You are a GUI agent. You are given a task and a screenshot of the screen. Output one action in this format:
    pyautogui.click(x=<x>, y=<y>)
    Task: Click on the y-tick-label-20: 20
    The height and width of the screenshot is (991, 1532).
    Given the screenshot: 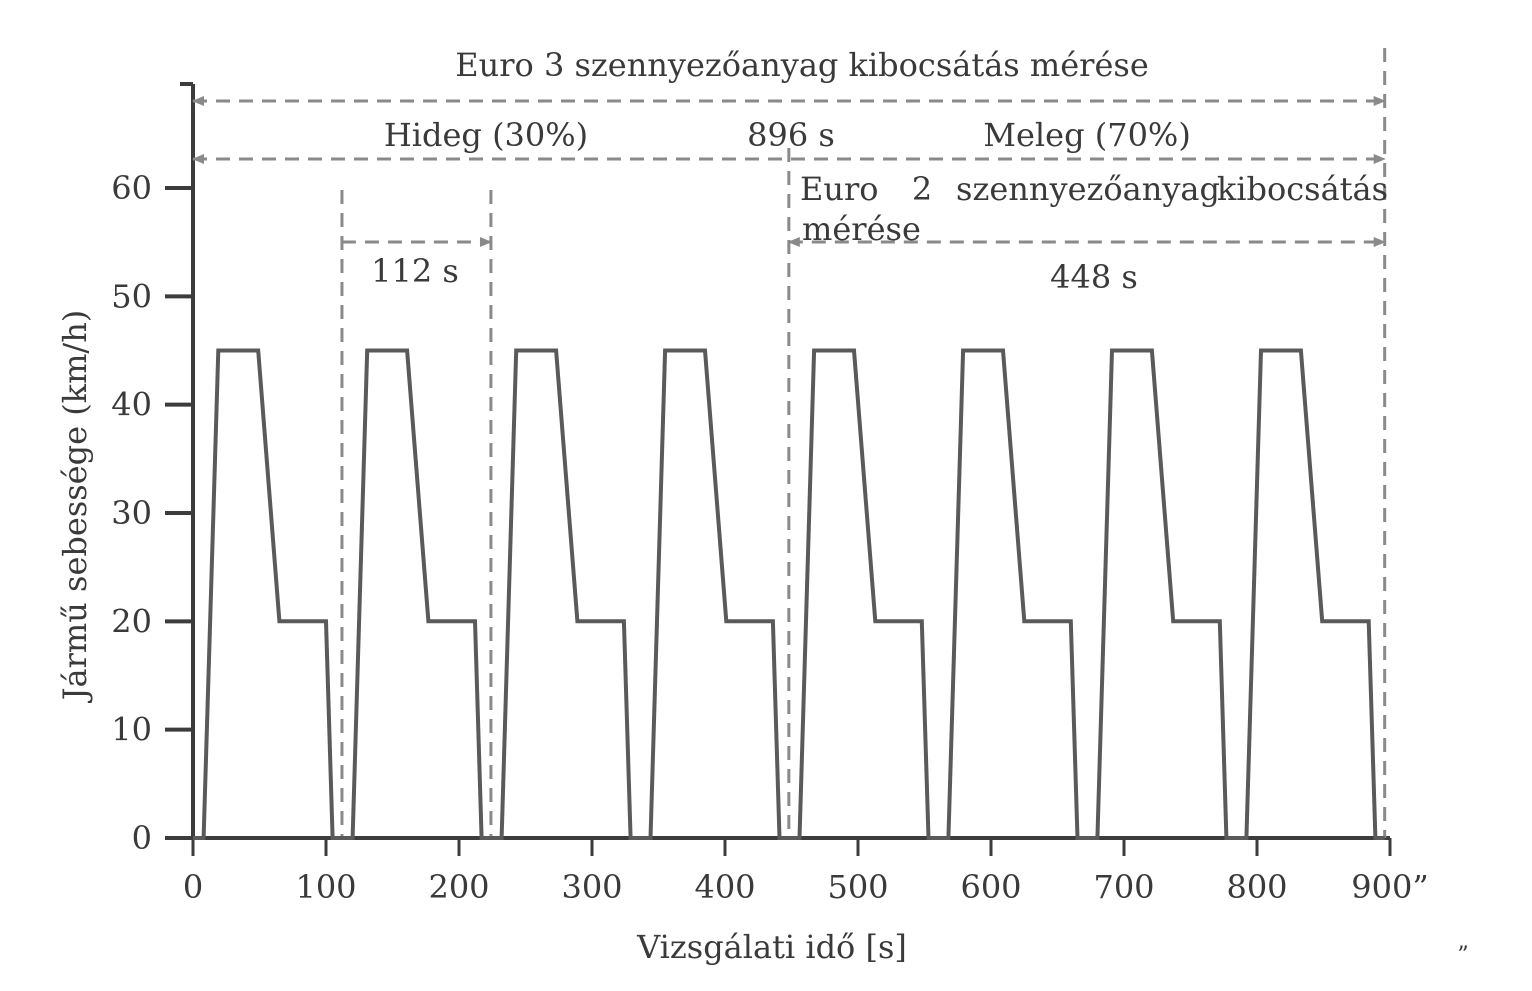 What is the action you would take?
    pyautogui.click(x=131, y=621)
    